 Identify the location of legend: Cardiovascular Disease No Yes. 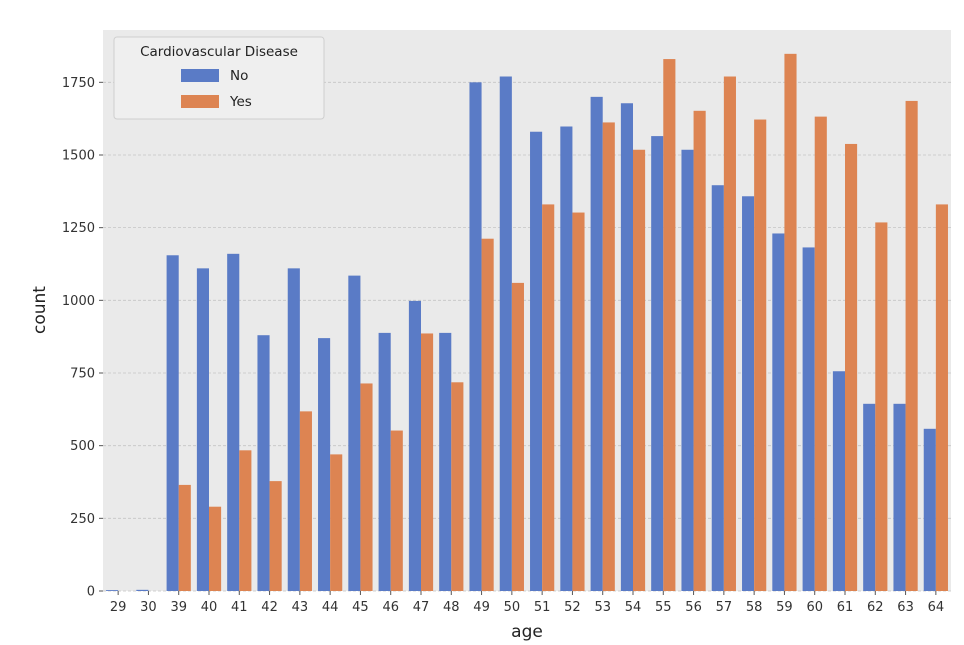
(219, 78).